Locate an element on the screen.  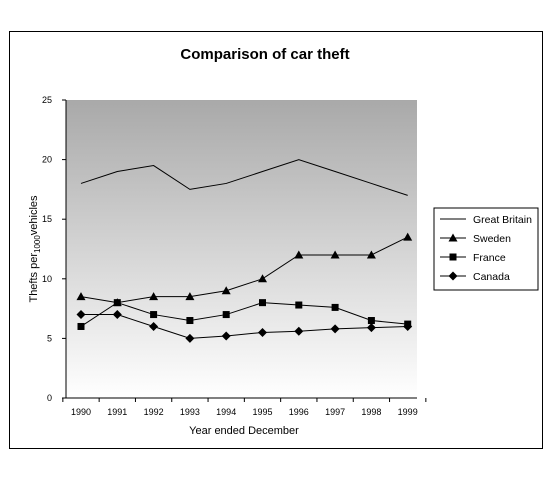
x-tick-label: 1993 is located at coordinates (190, 412).